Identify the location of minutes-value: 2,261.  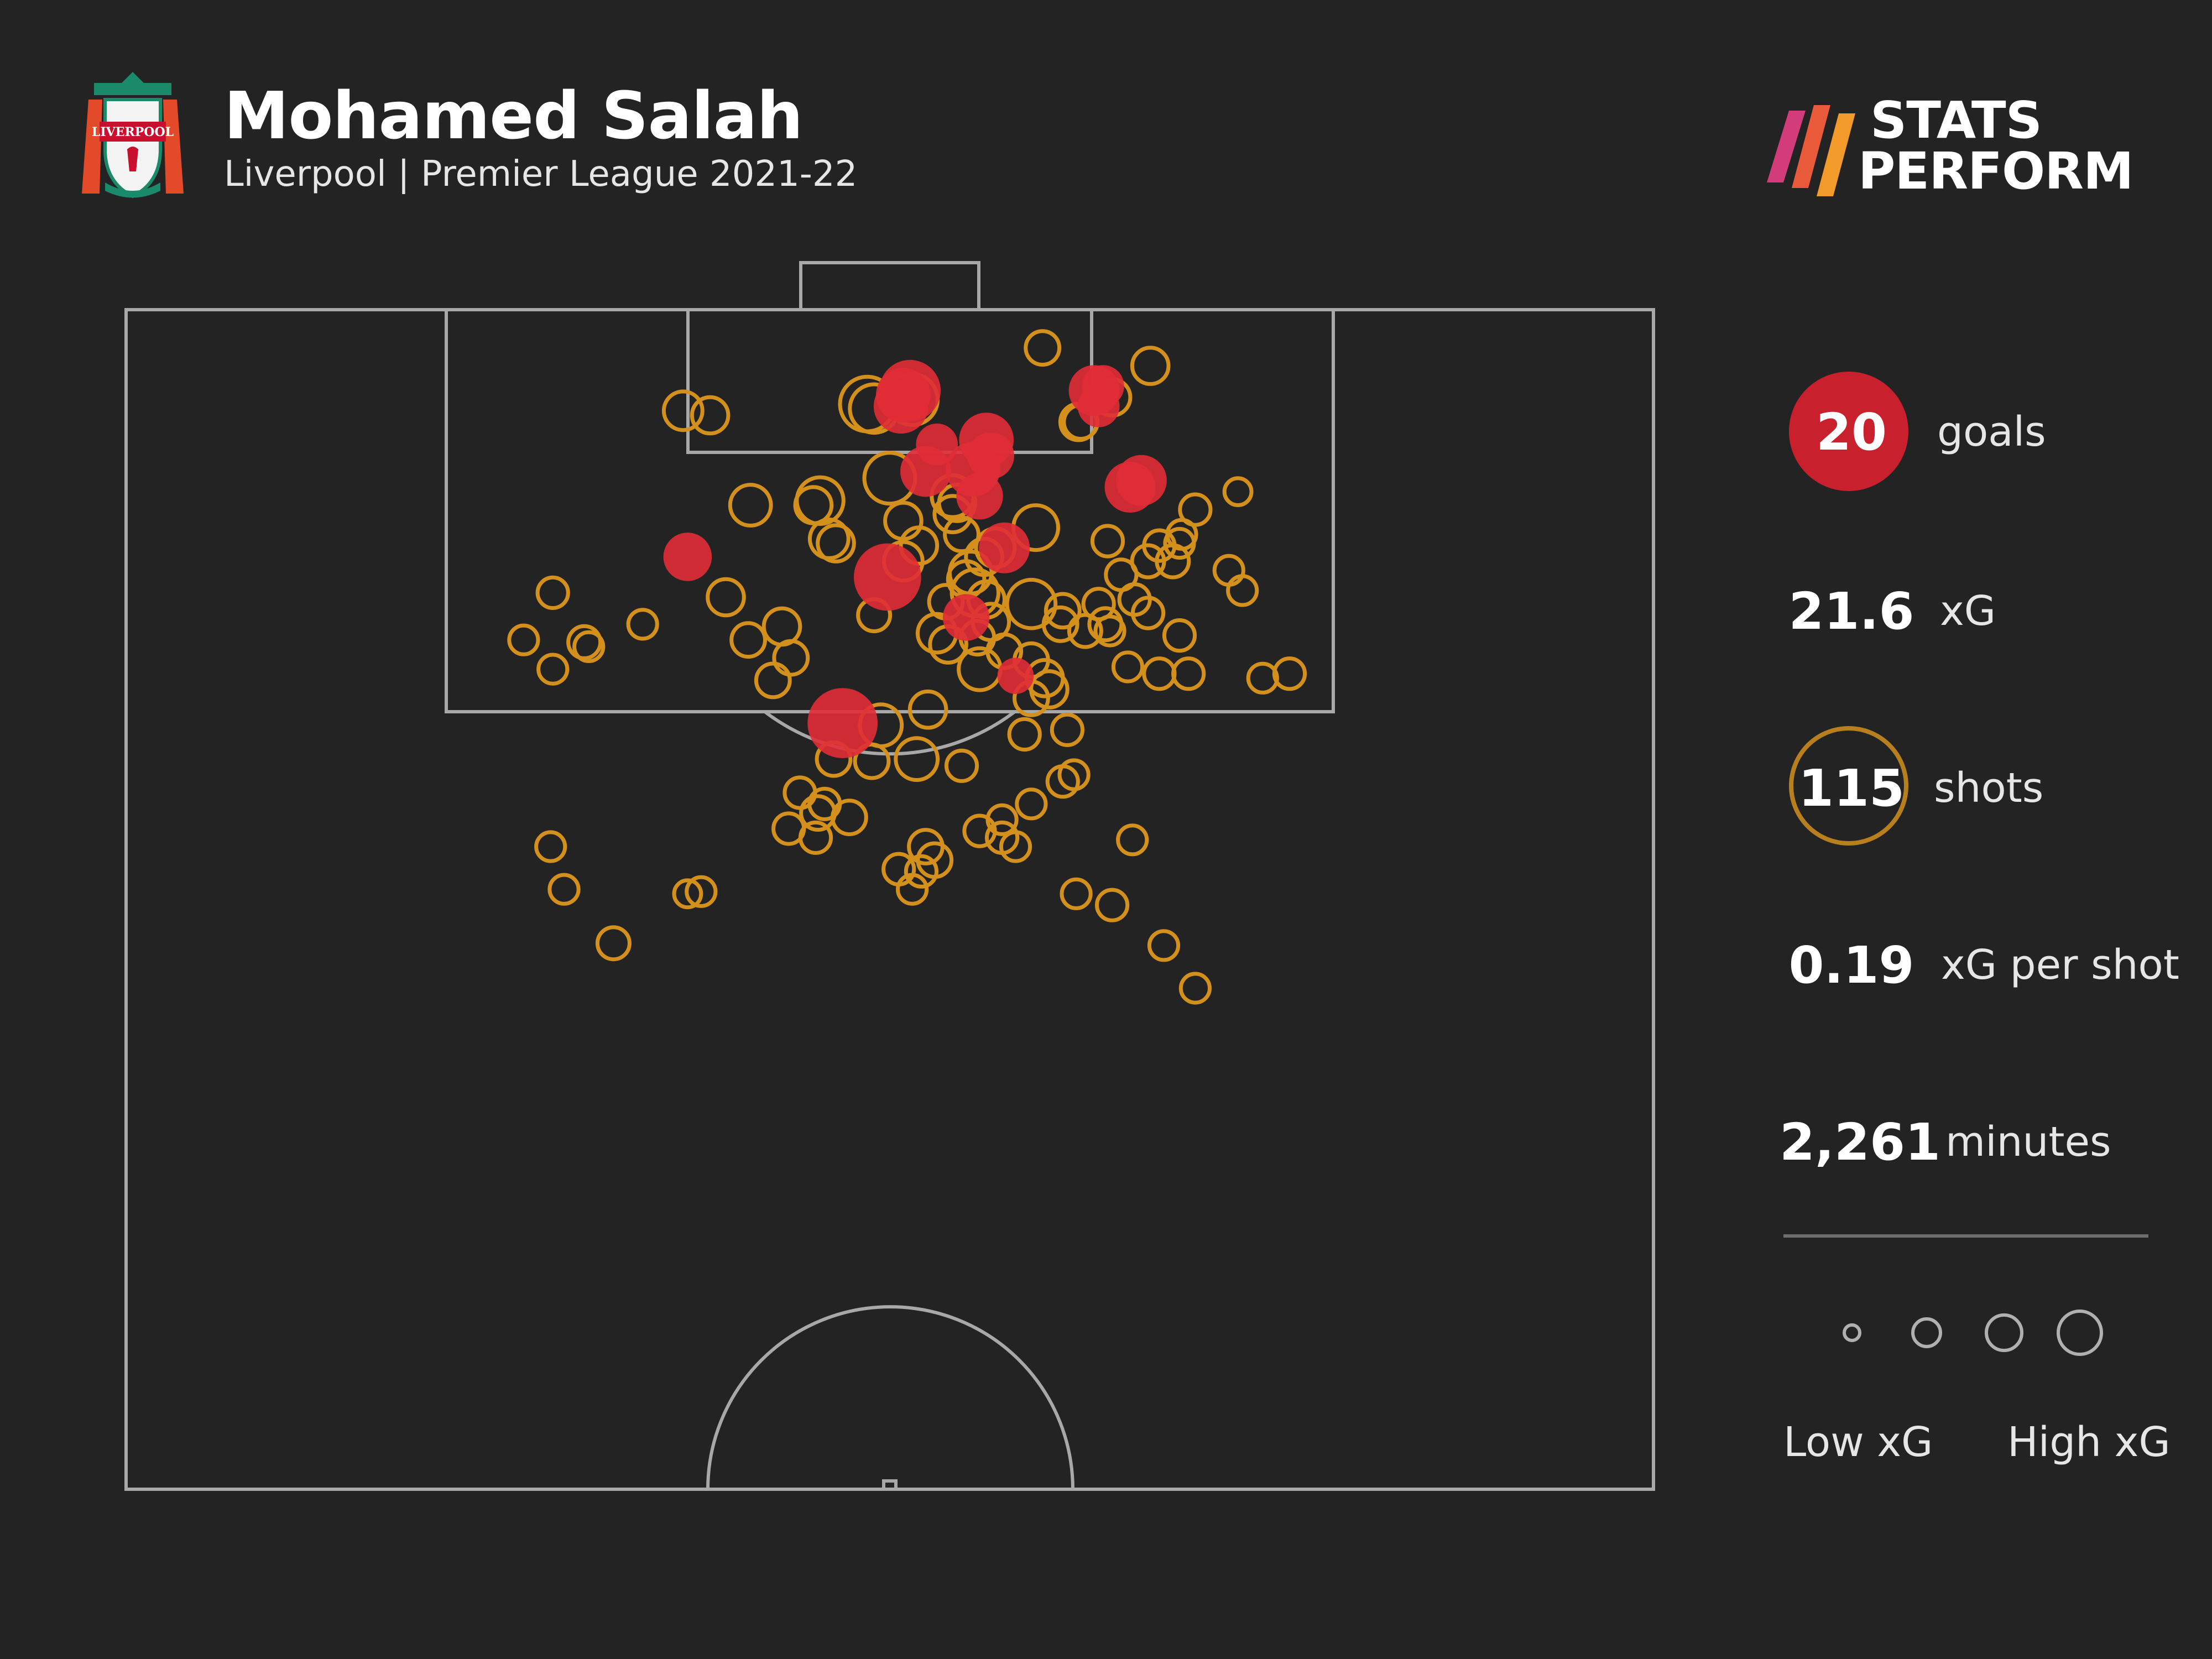
(1861, 1142).